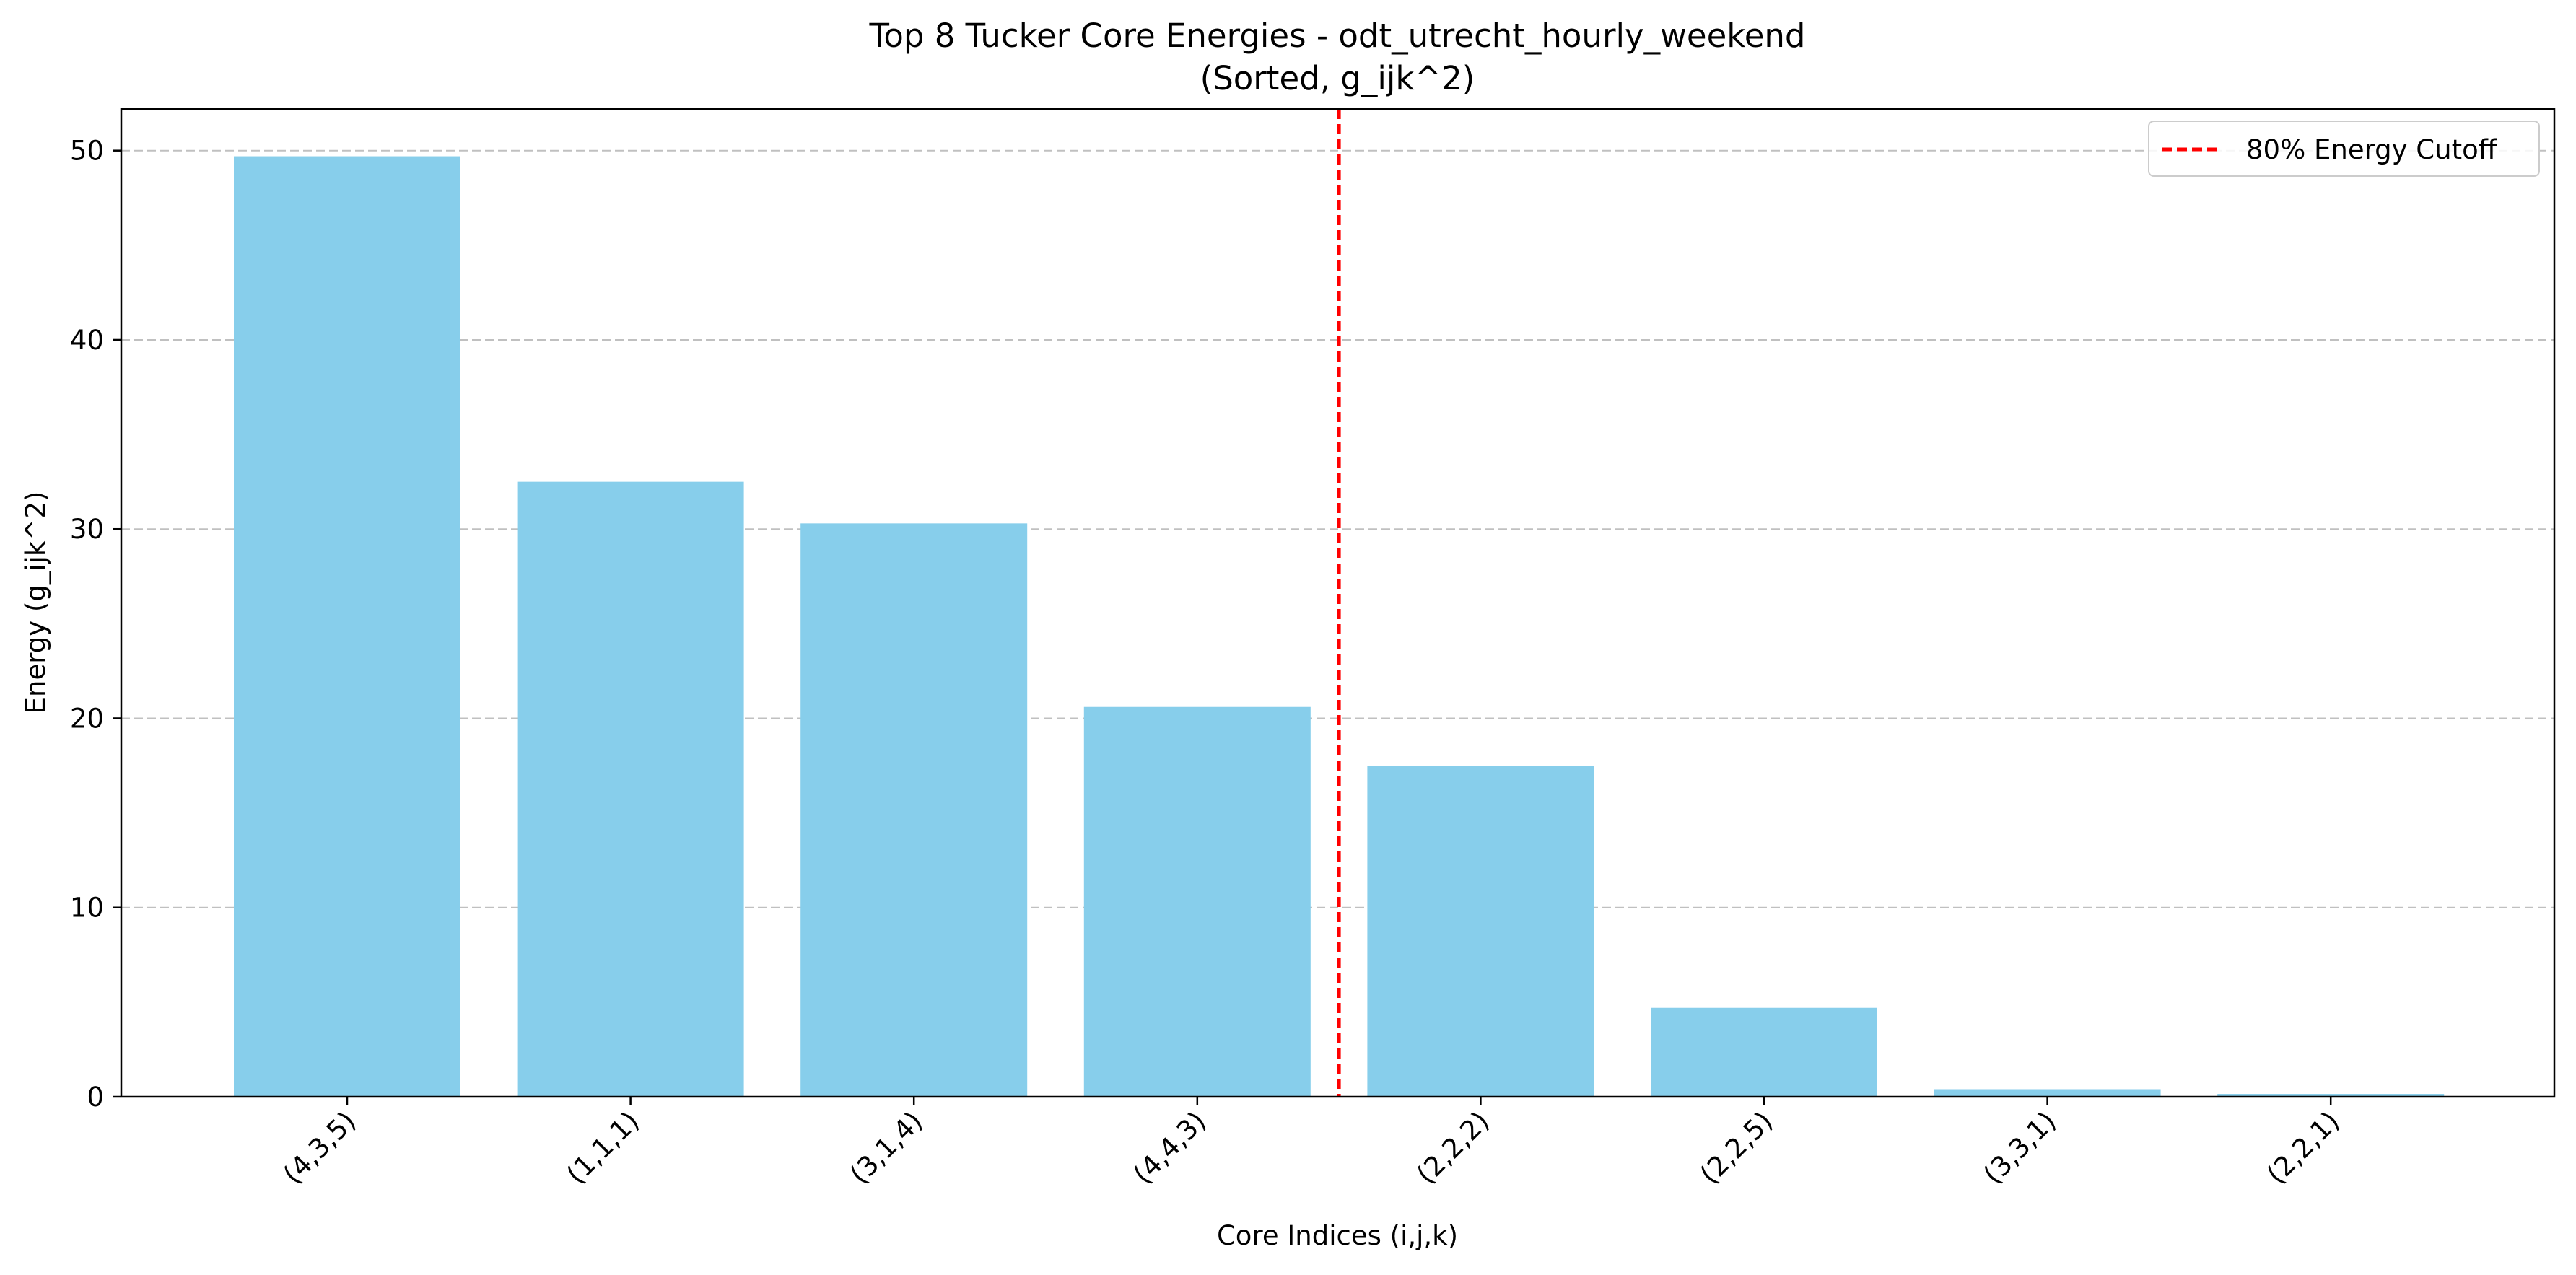 The width and height of the screenshot is (2576, 1275). What do you see at coordinates (2372, 150) in the screenshot?
I see `legend-cutoff-label: 80% Energy Cutoff` at bounding box center [2372, 150].